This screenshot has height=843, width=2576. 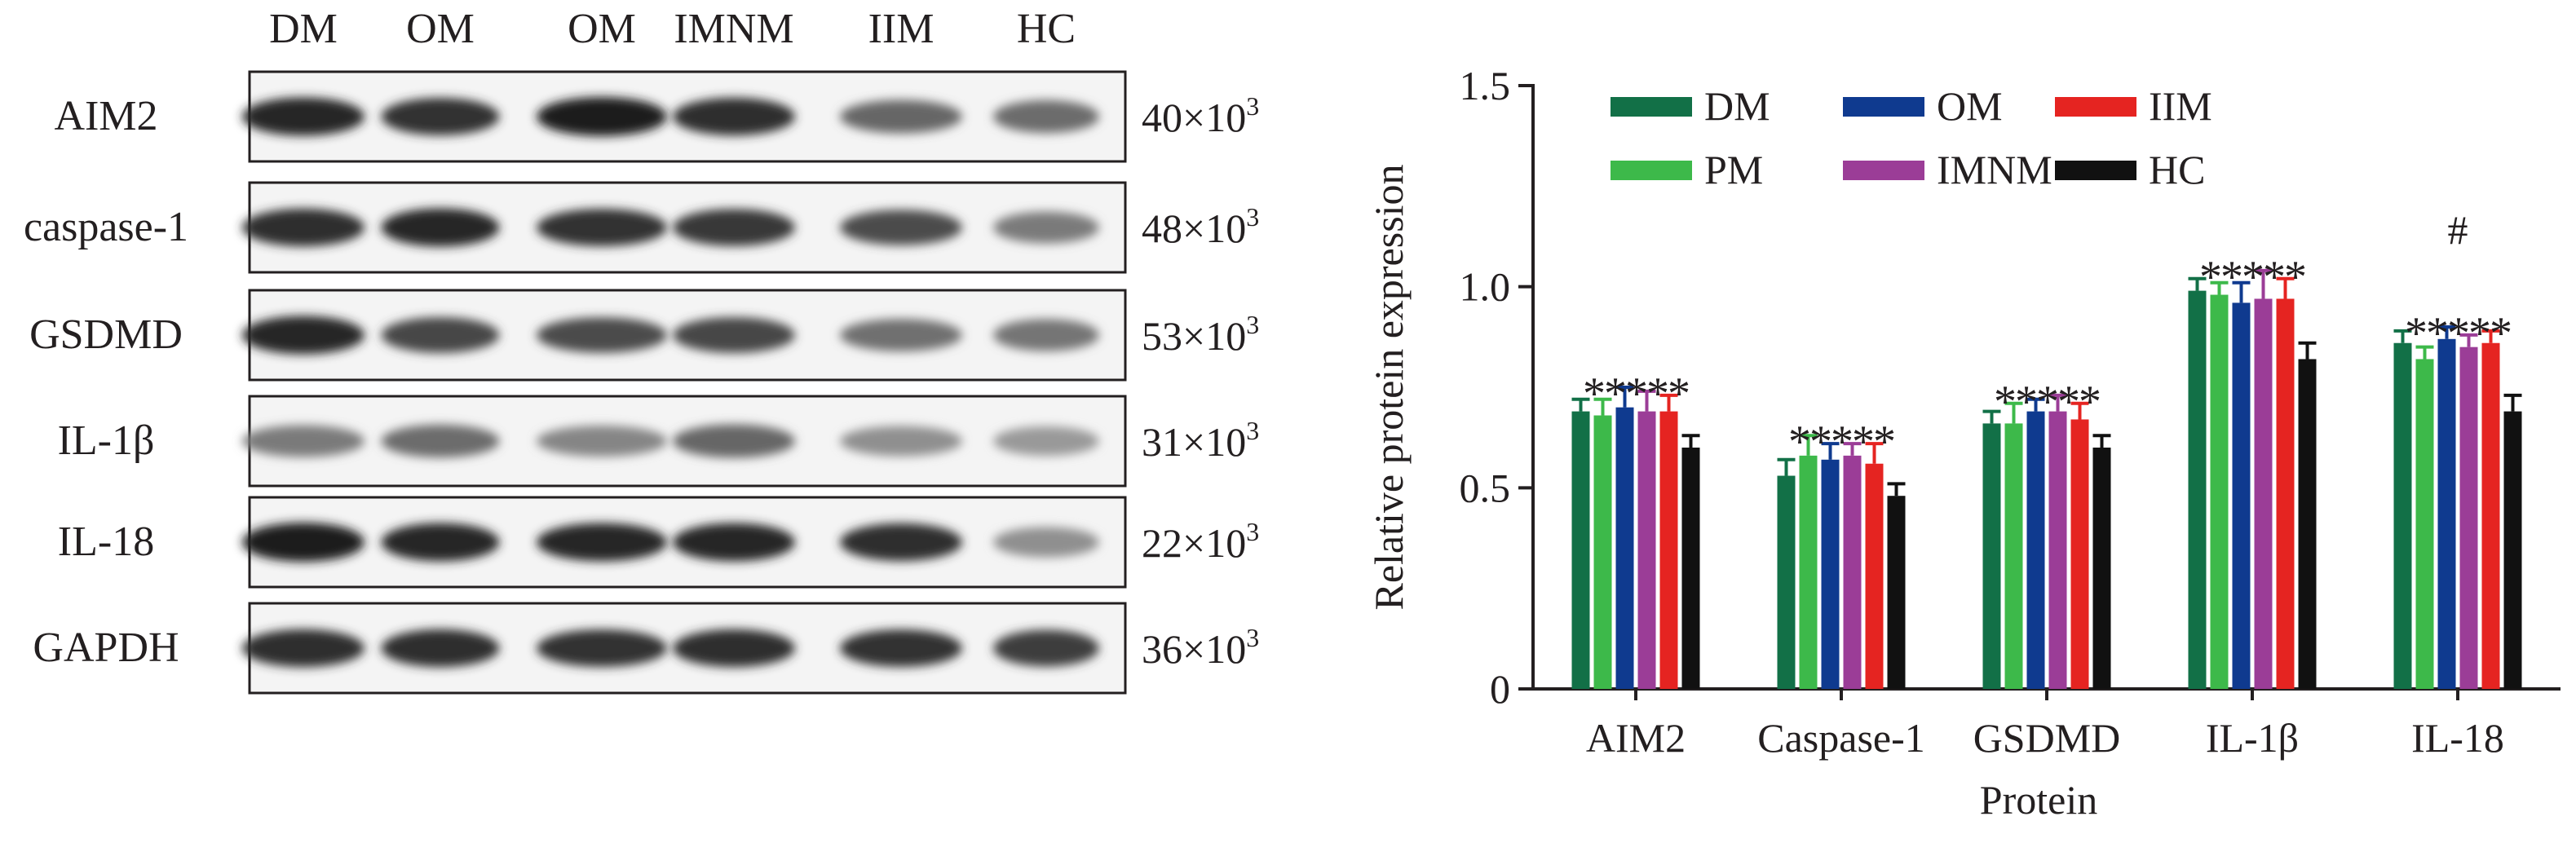 I want to click on row-label-il-1: IL-1β, so click(x=106, y=440).